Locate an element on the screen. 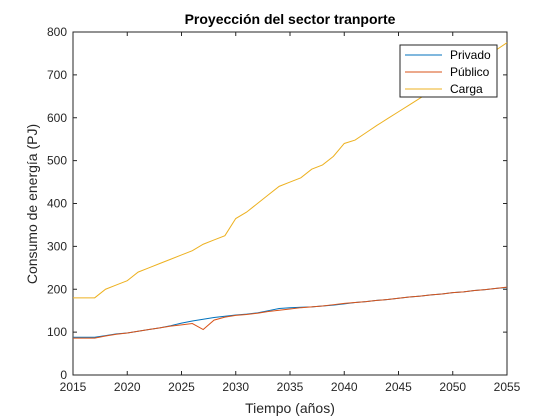 The image size is (560, 420). y-tick-label: 0 is located at coordinates (63, 375).